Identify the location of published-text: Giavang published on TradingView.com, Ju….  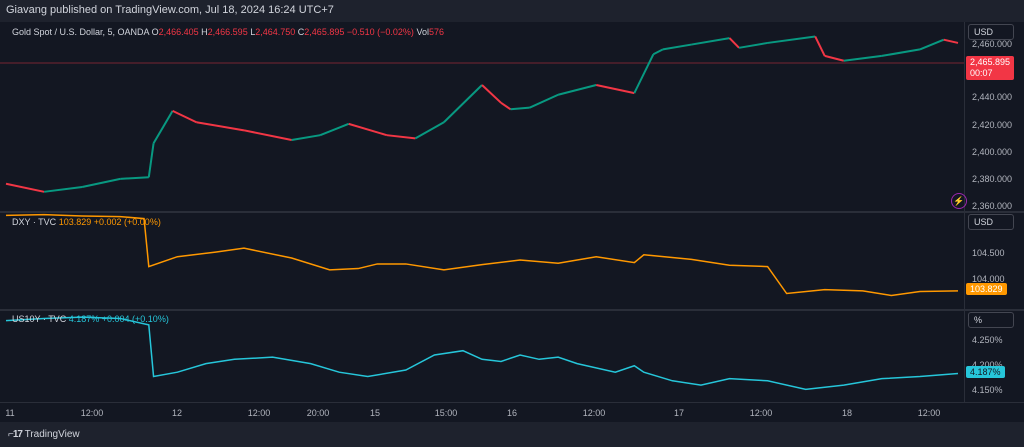
(170, 10).